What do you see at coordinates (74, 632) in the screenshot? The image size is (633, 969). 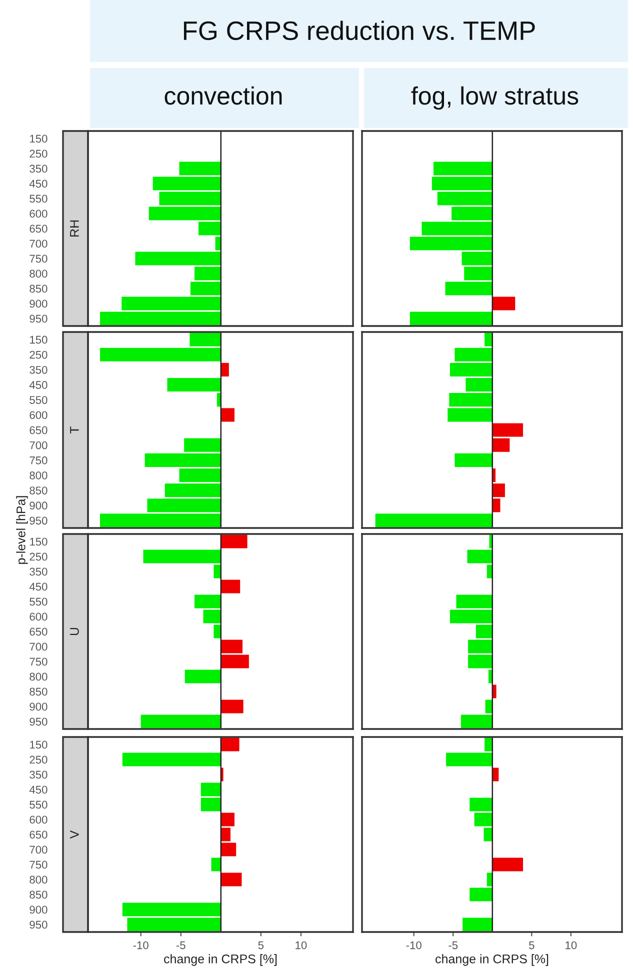 I see `y-axis-title: U` at bounding box center [74, 632].